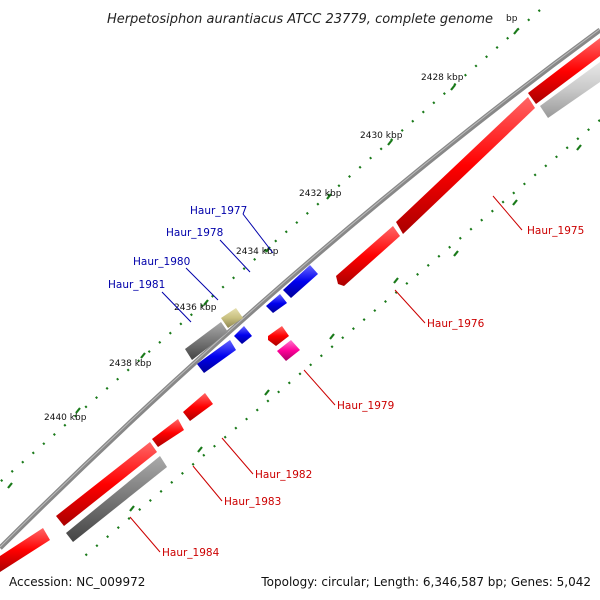 The height and width of the screenshot is (600, 600). What do you see at coordinates (236, 326) in the screenshot?
I see `gene-haur-1980` at bounding box center [236, 326].